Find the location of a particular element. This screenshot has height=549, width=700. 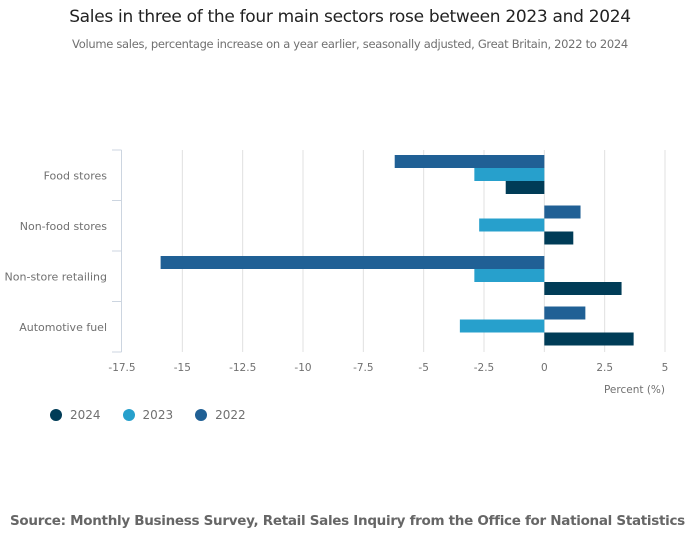

x-tick-label: 5 is located at coordinates (665, 368).